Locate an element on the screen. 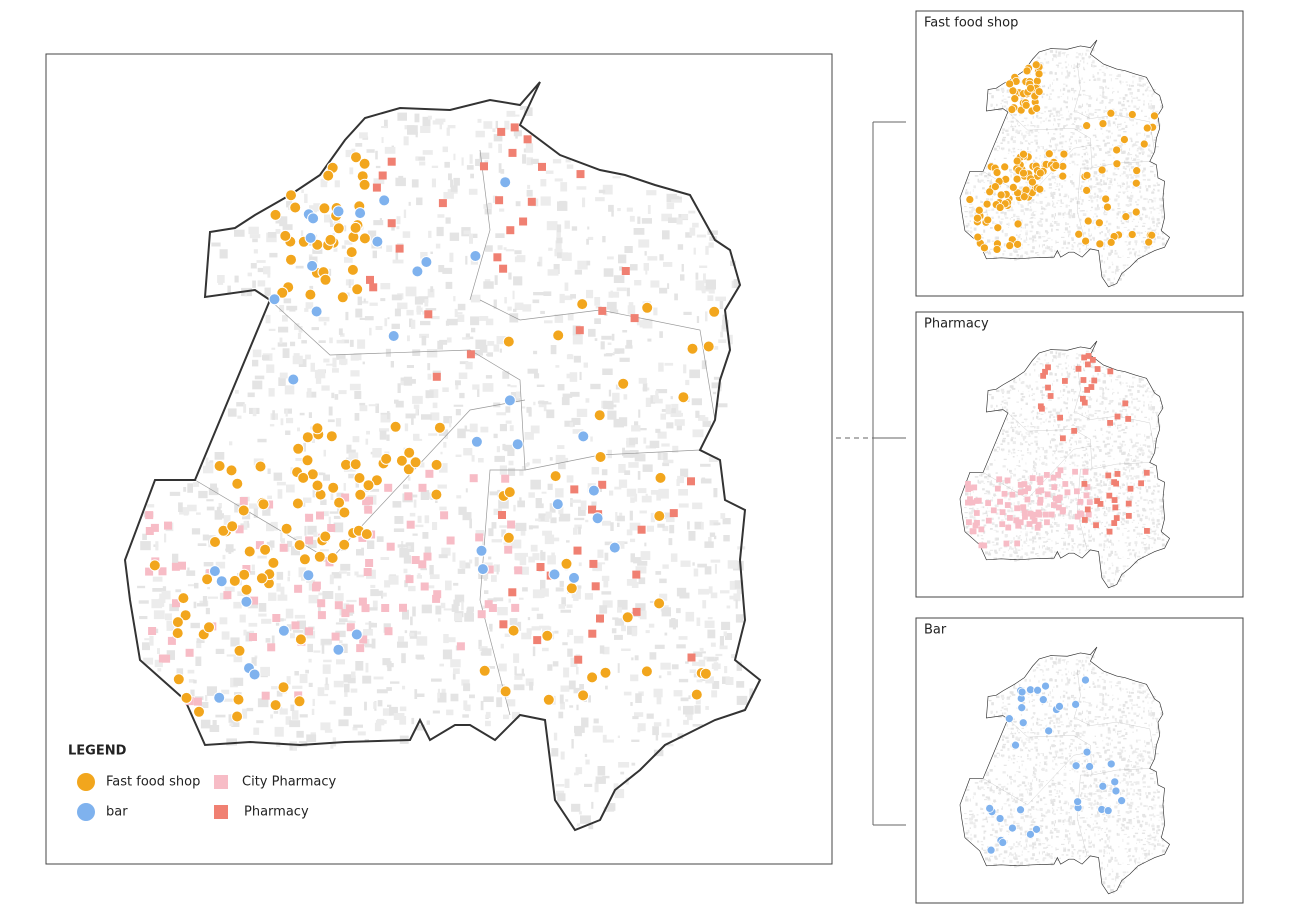 Image resolution: width=1299 pixels, height=918 pixels. legend-swatch is located at coordinates (221, 782).